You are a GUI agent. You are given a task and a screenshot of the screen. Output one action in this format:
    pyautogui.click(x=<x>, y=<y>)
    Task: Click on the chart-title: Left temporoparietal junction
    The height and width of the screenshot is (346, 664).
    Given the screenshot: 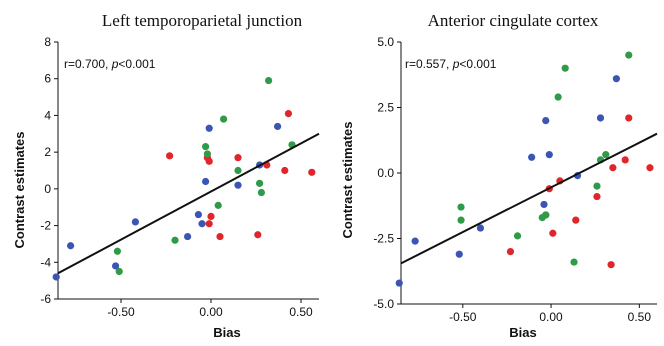 What is the action you would take?
    pyautogui.click(x=202, y=20)
    